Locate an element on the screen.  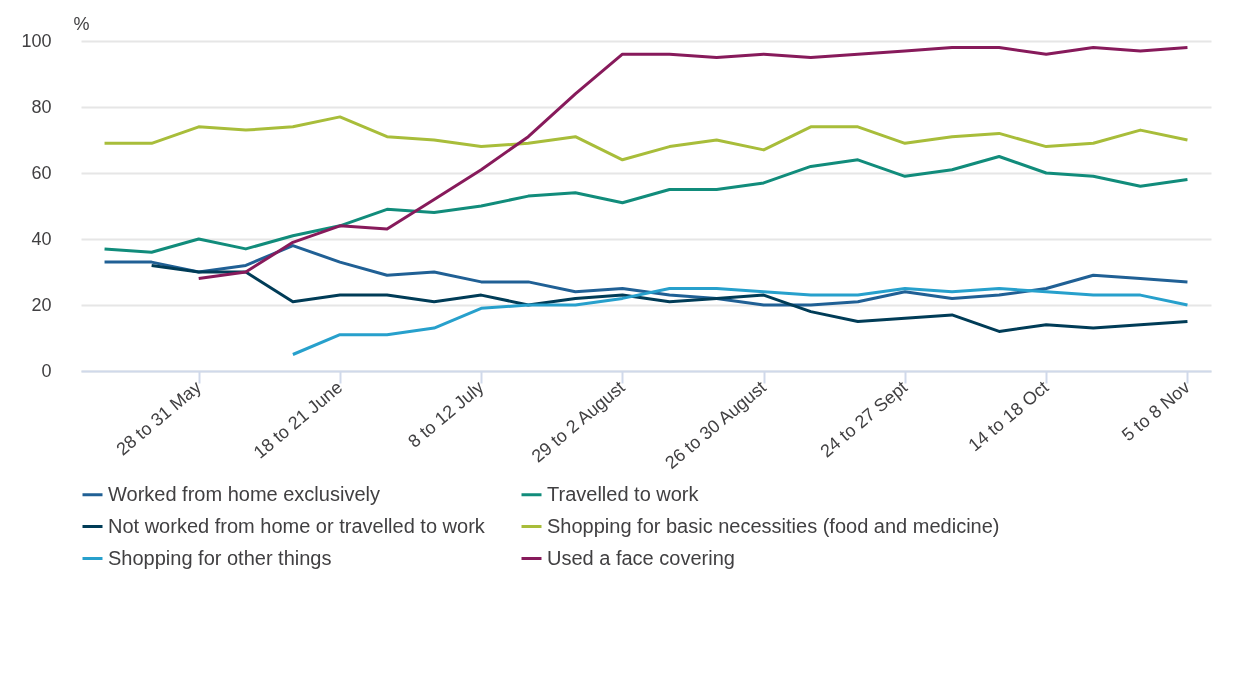
legend-label: Not worked from home or travelled to work is located at coordinates (297, 525).